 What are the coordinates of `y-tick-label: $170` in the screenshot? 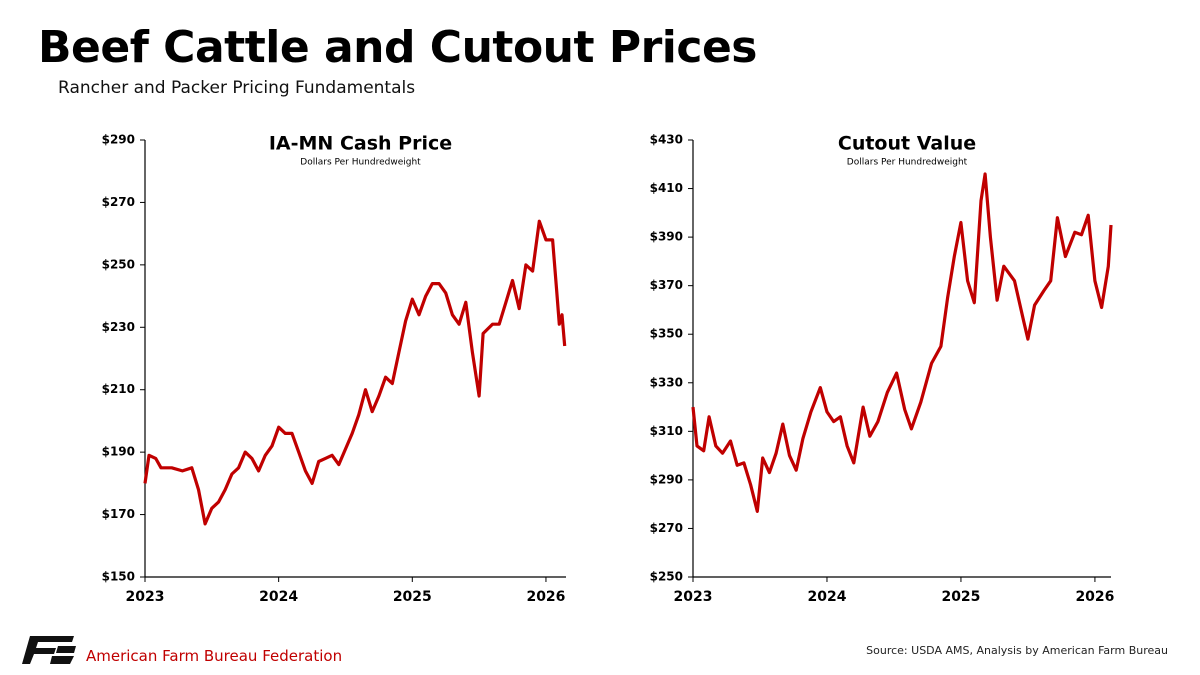 It's located at (118, 514).